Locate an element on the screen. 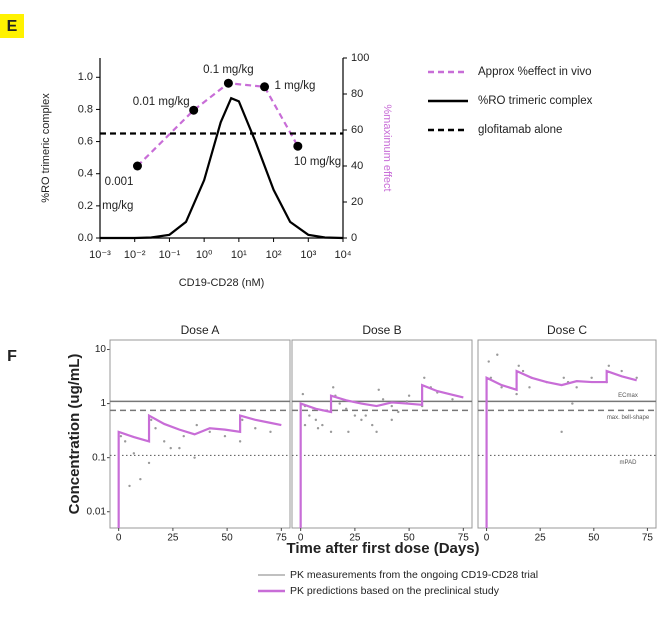 This screenshot has width=661, height=617. point-label: 0.01 mg/kg is located at coordinates (161, 102).